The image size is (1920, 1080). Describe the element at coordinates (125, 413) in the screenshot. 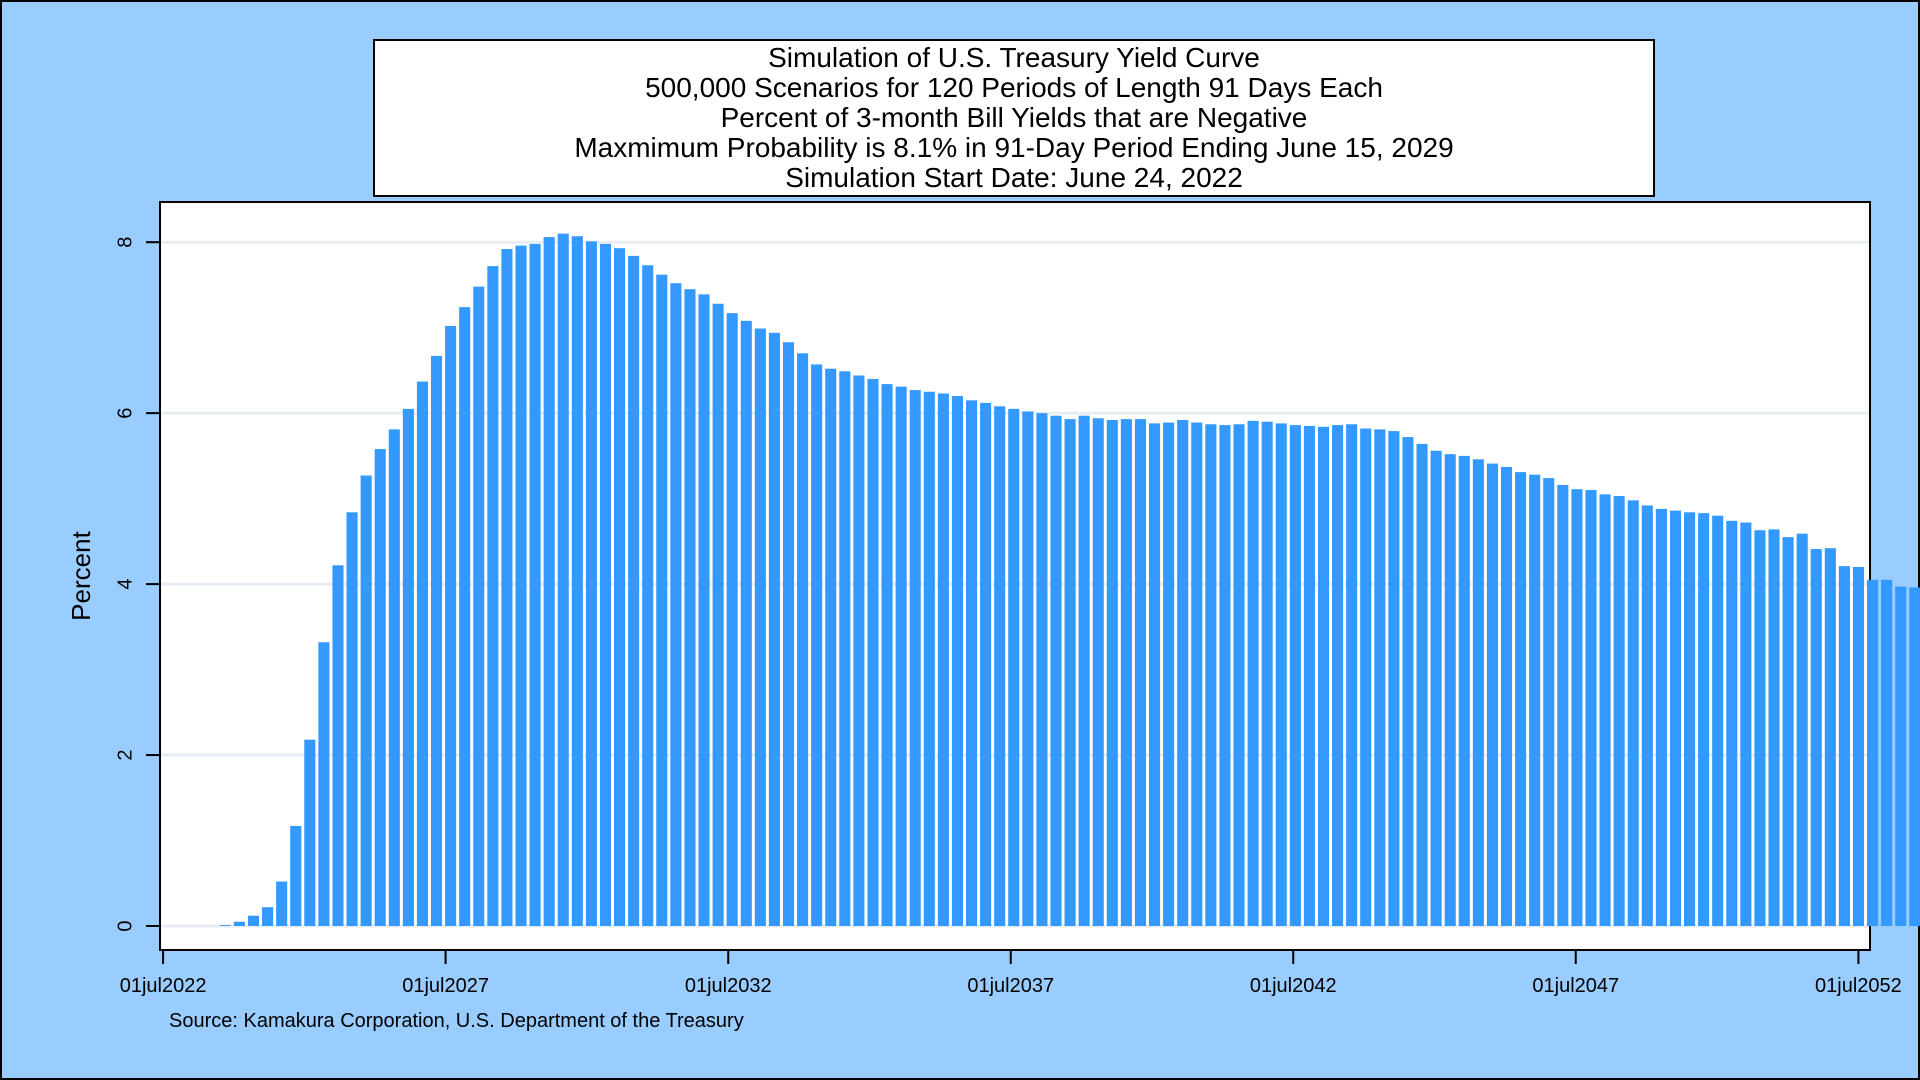

I see `y-tick-label-3: 6` at that location.